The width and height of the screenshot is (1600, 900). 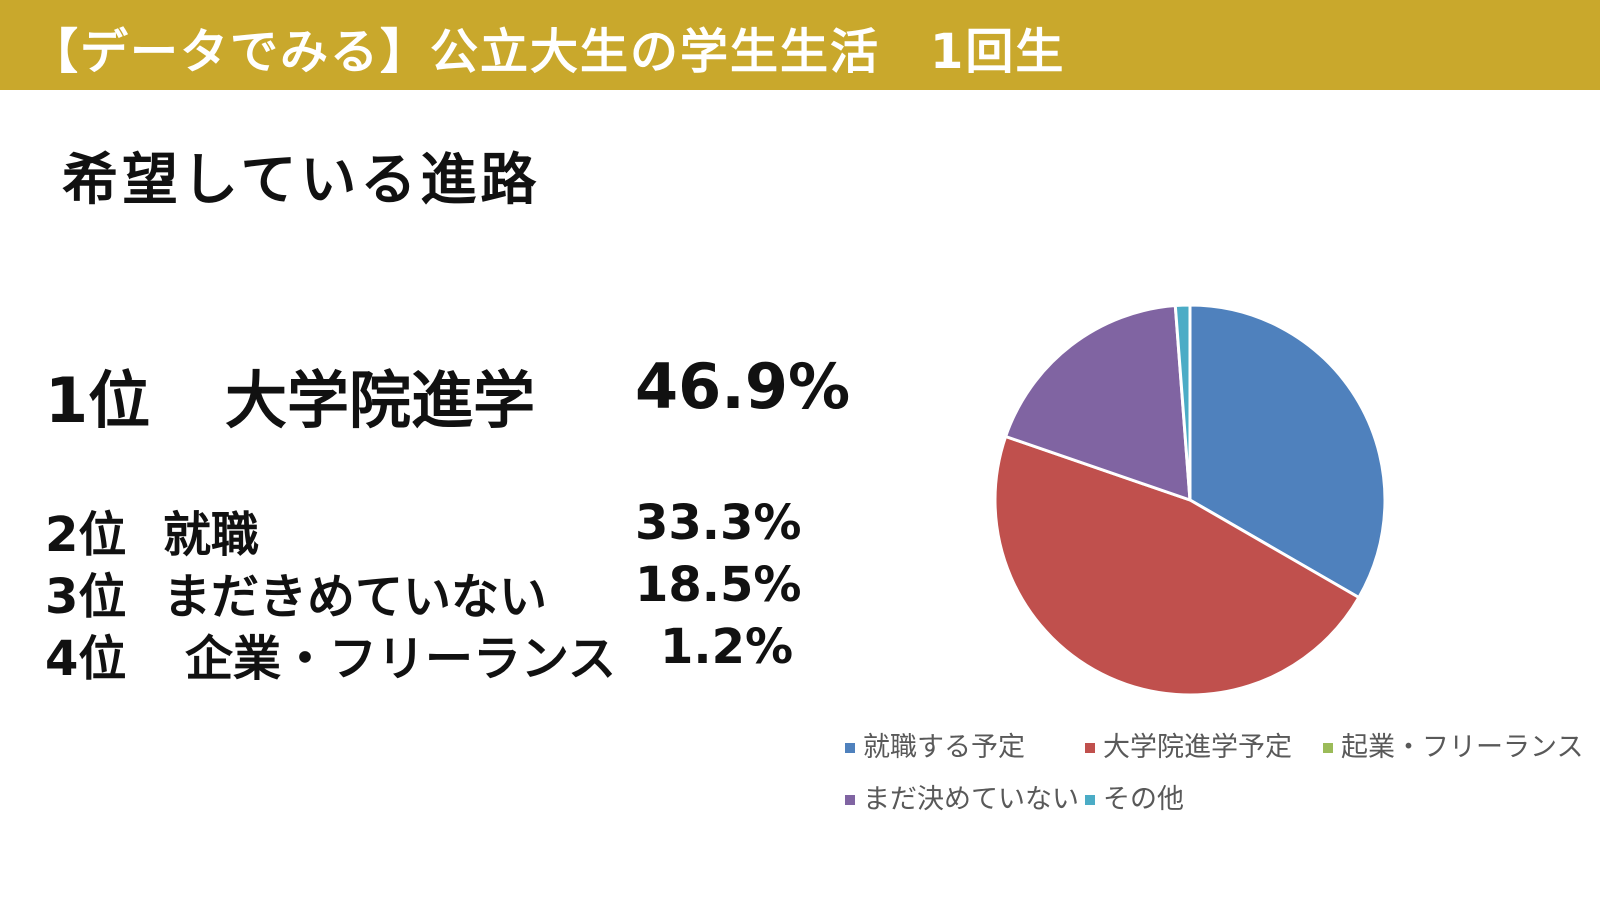 What do you see at coordinates (401, 659) in the screenshot?
I see `rank-label: 企業・フリーランス` at bounding box center [401, 659].